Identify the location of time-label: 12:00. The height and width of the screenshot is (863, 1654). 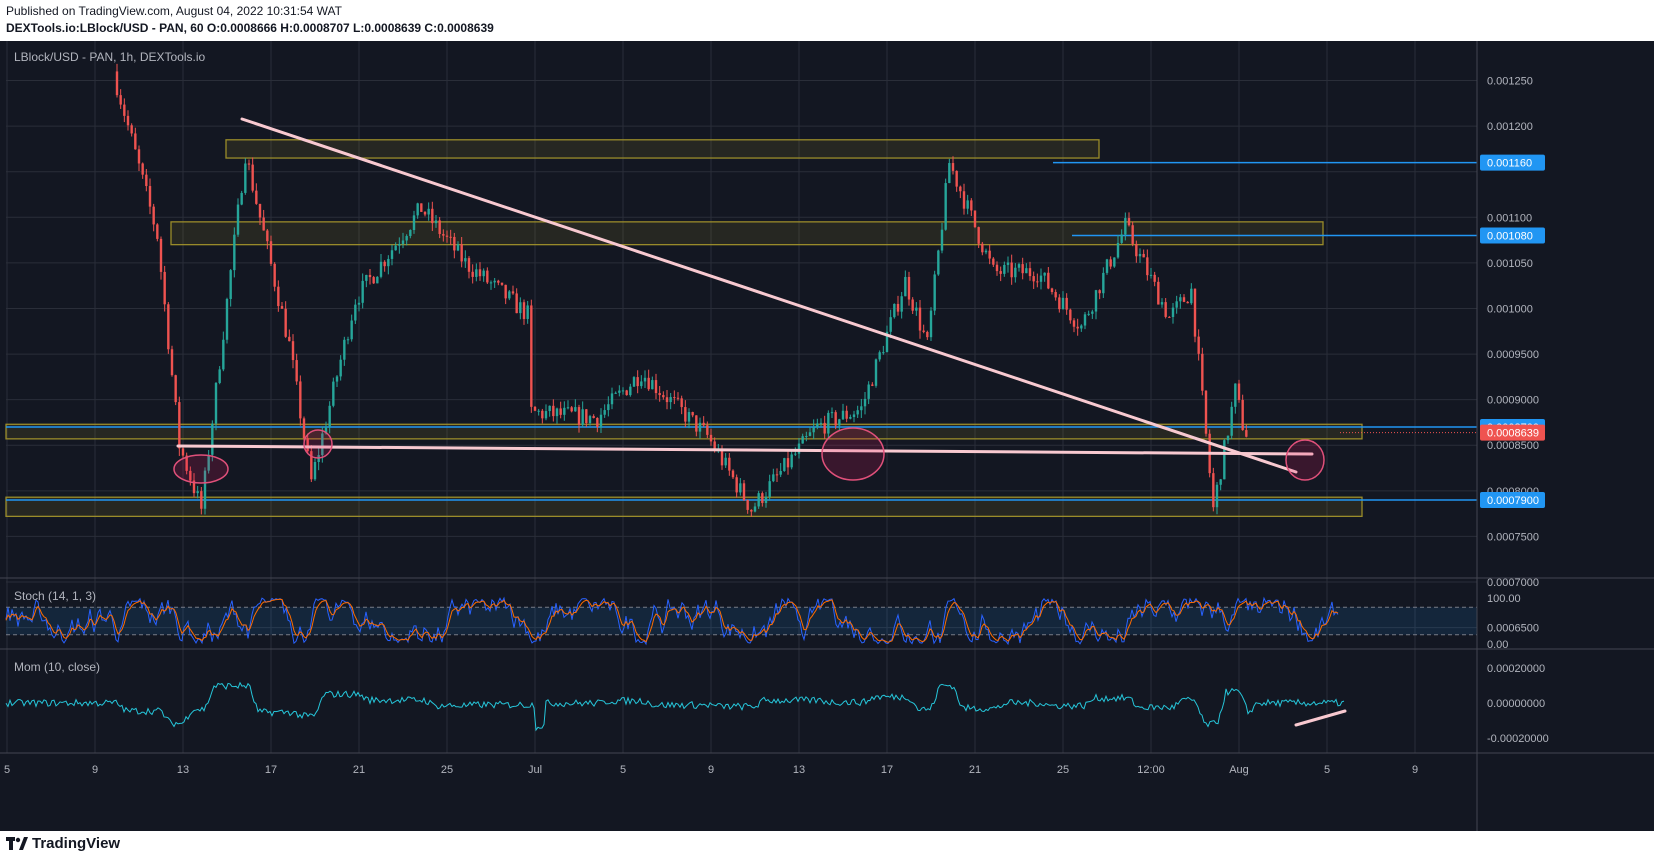
(1151, 770).